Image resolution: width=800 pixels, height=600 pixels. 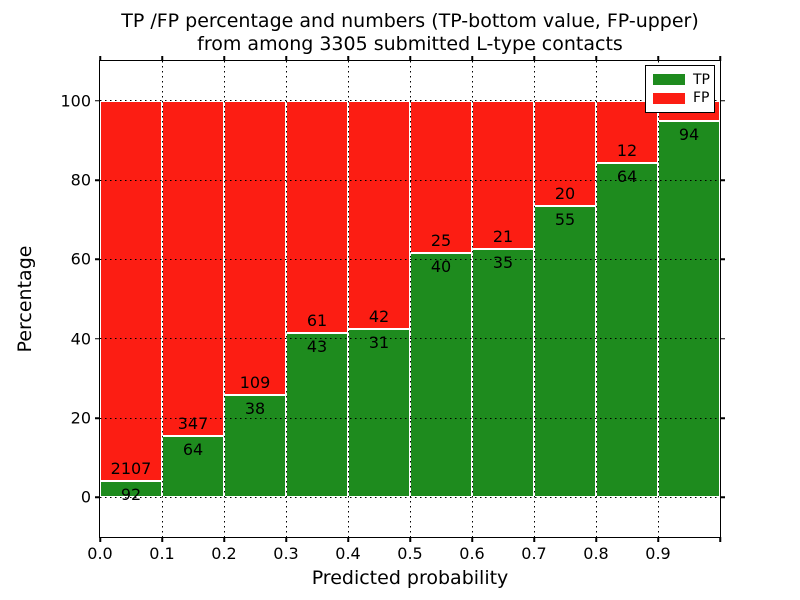 I want to click on fp-count-label: 20, so click(x=565, y=194).